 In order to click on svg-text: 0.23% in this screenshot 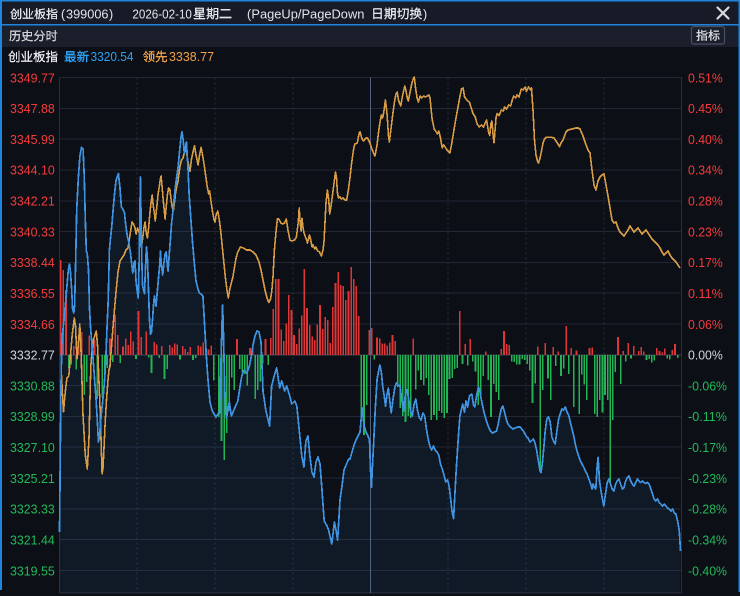, I will do `click(705, 231)`.